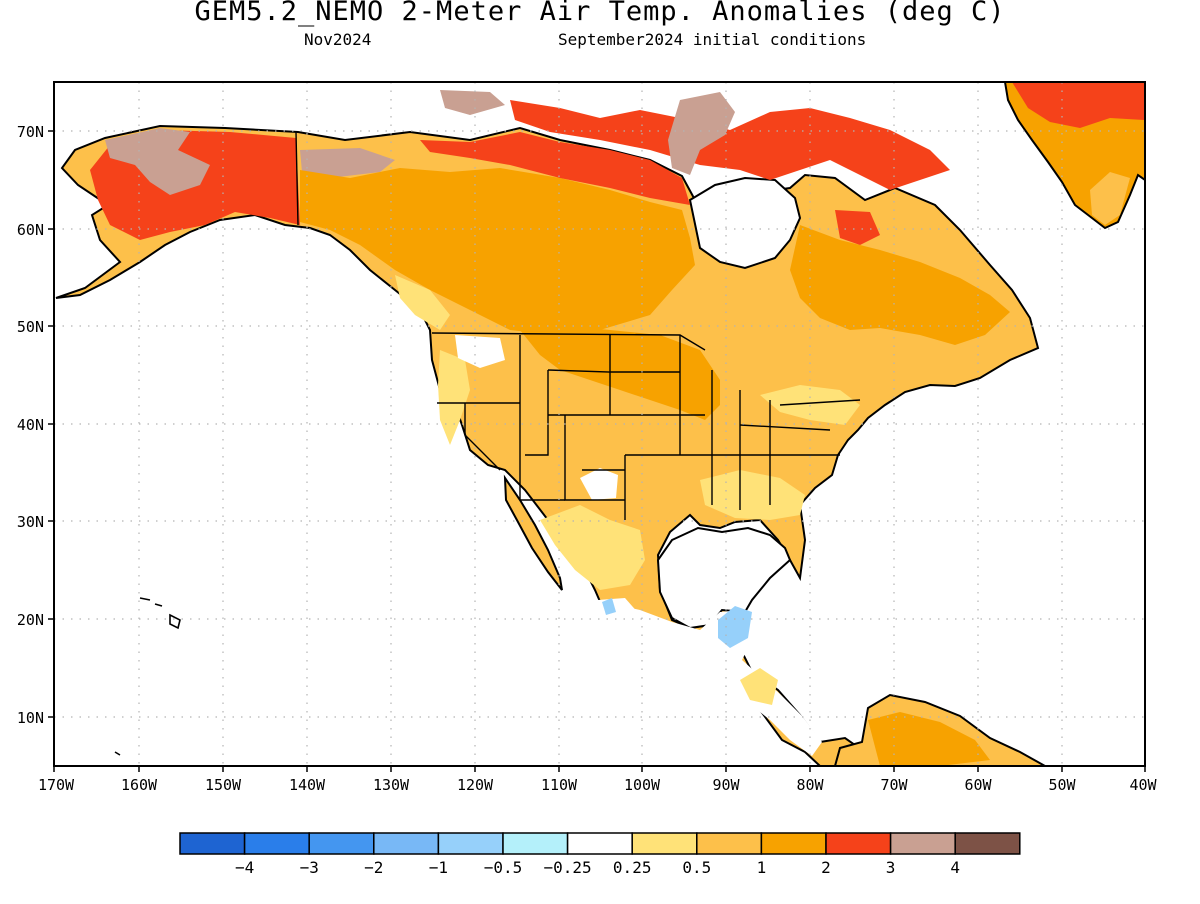  What do you see at coordinates (810, 785) in the screenshot?
I see `lon-label: 80W` at bounding box center [810, 785].